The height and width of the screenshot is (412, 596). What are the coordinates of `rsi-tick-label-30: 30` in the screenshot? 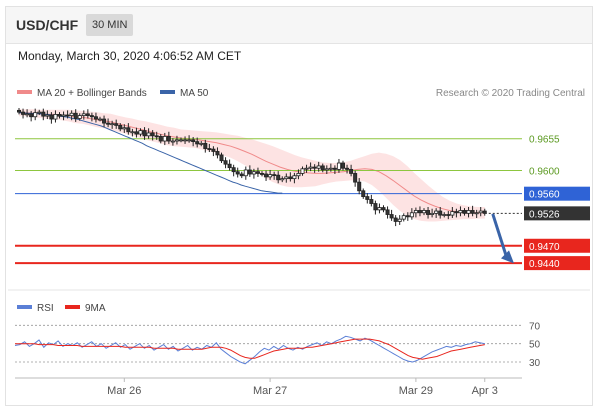 It's located at (535, 363).